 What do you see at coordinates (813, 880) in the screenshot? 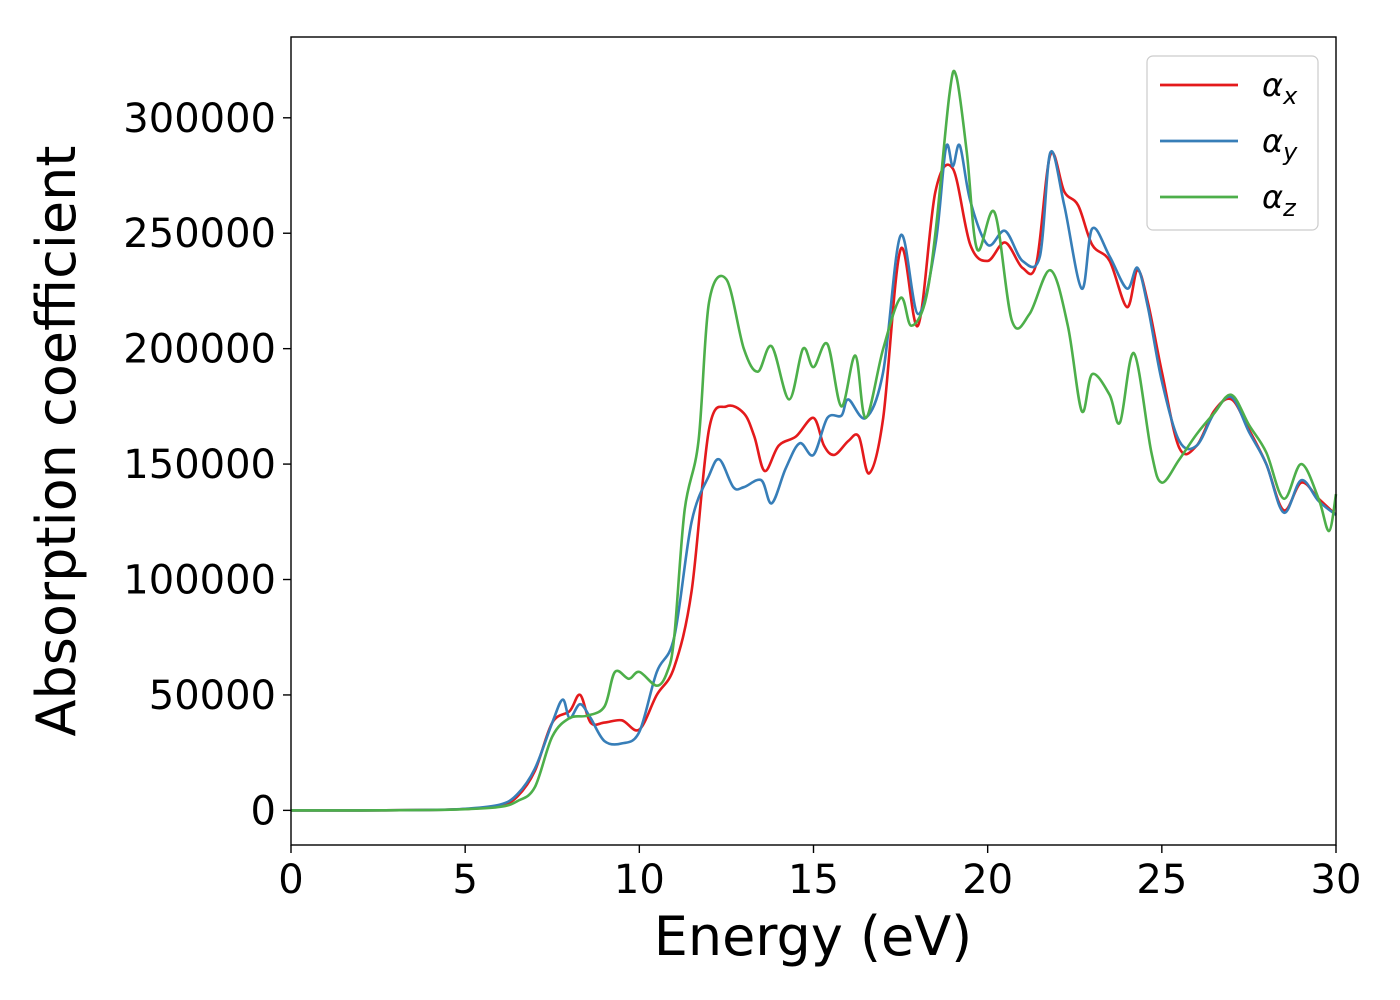
I see `x-tick-label: 15` at bounding box center [813, 880].